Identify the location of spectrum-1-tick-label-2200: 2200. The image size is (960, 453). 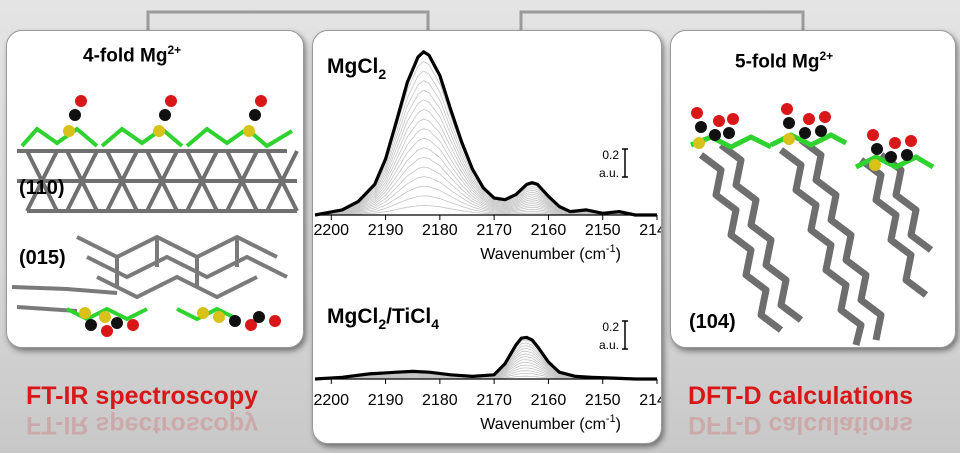
(331, 400).